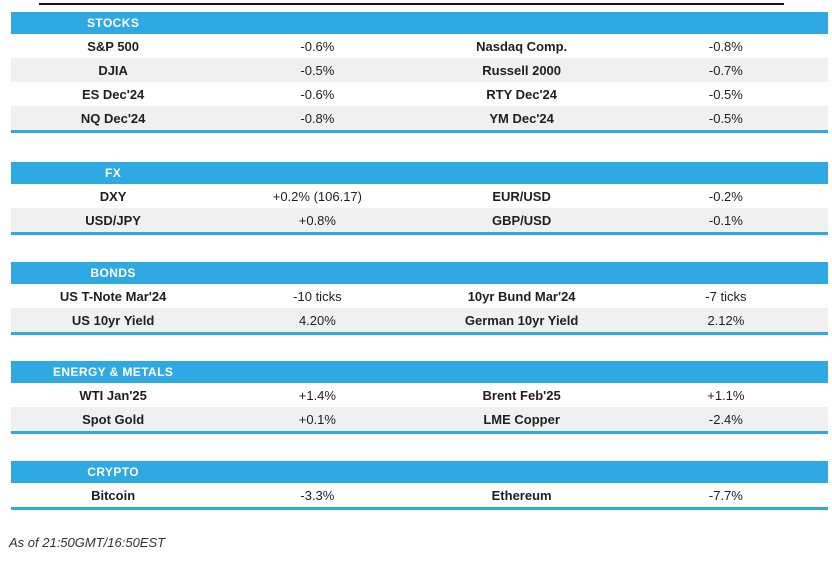 The width and height of the screenshot is (832, 561). I want to click on instrument-name: US T-Note Mar'24, so click(113, 296).